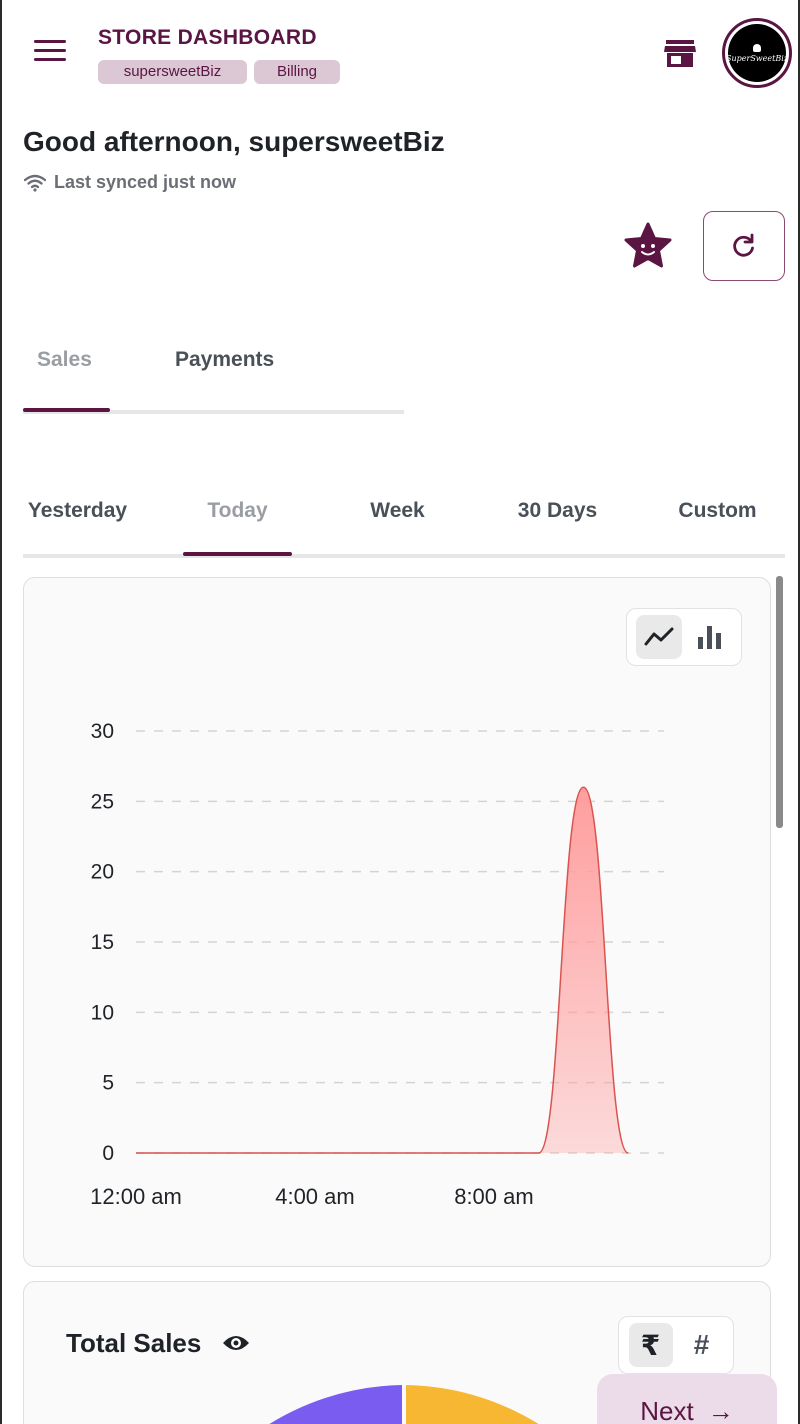  Describe the element at coordinates (108, 1153) in the screenshot. I see `y-tick-label: 0` at that location.